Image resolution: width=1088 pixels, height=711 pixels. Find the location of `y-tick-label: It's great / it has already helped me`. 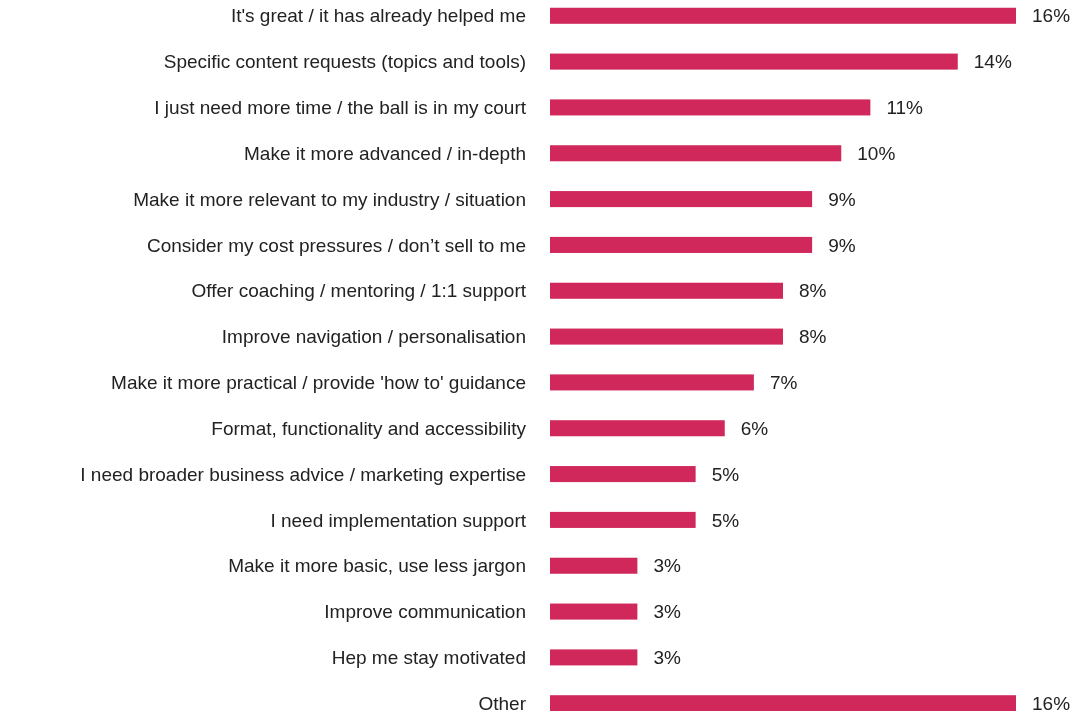

y-tick-label: It's great / it has already helped me is located at coordinates (378, 16).